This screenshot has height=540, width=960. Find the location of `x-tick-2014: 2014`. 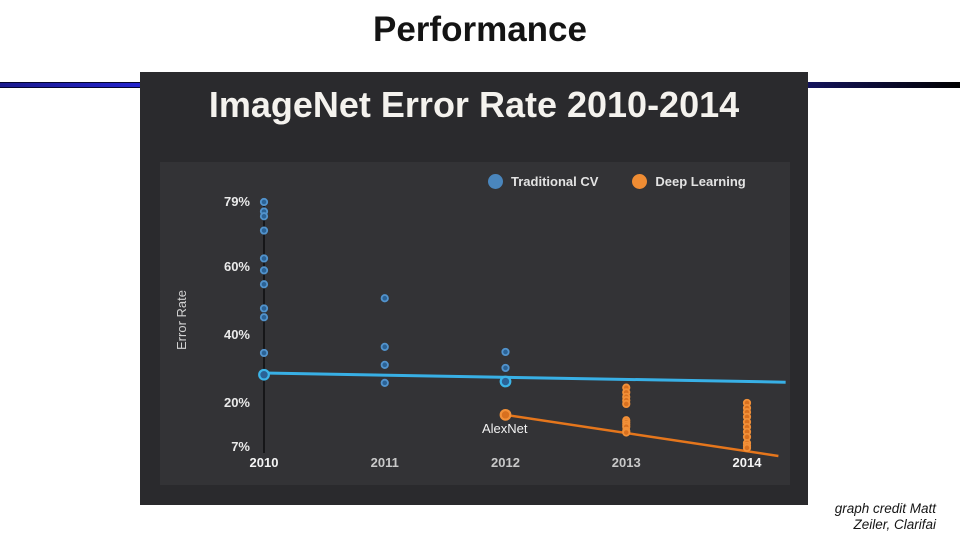

x-tick-2014: 2014 is located at coordinates (747, 462).